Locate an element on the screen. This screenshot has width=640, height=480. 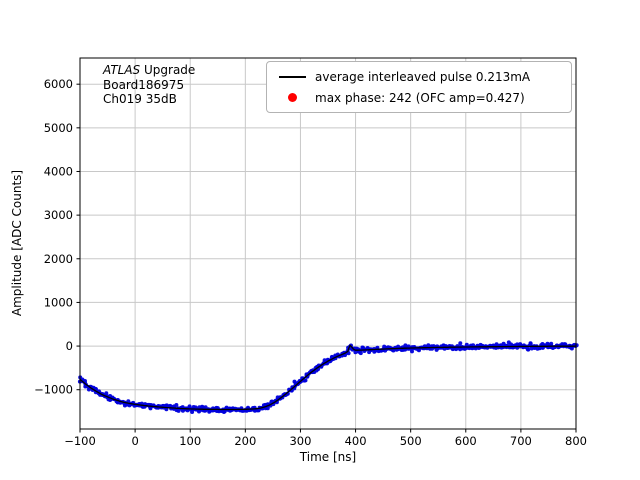
x-axis-label: Time [ns] is located at coordinates (328, 457).